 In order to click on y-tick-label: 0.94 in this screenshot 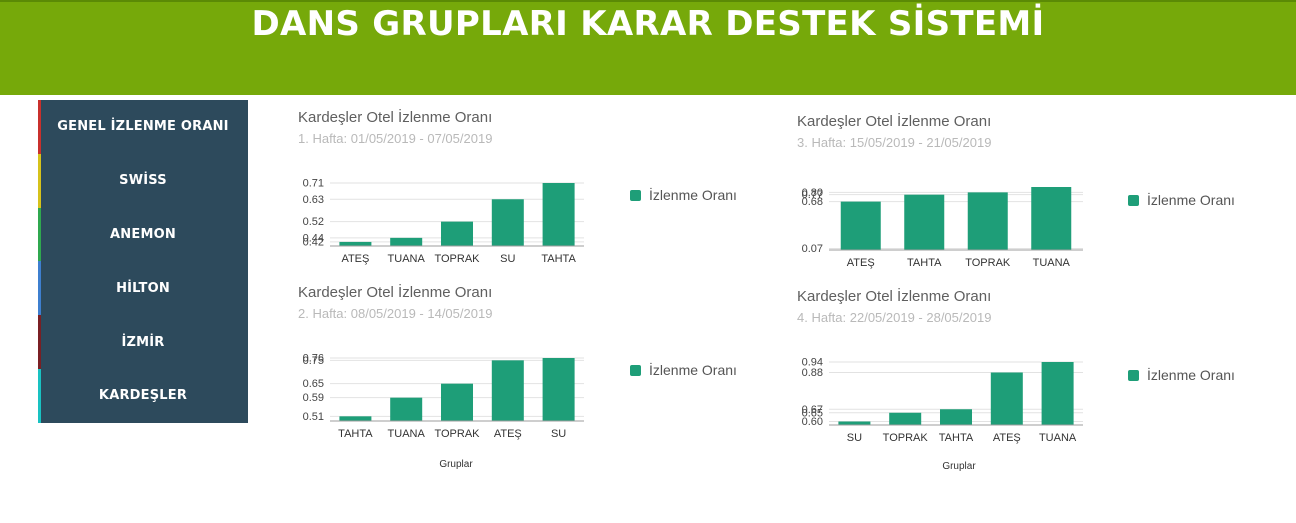, I will do `click(812, 363)`.